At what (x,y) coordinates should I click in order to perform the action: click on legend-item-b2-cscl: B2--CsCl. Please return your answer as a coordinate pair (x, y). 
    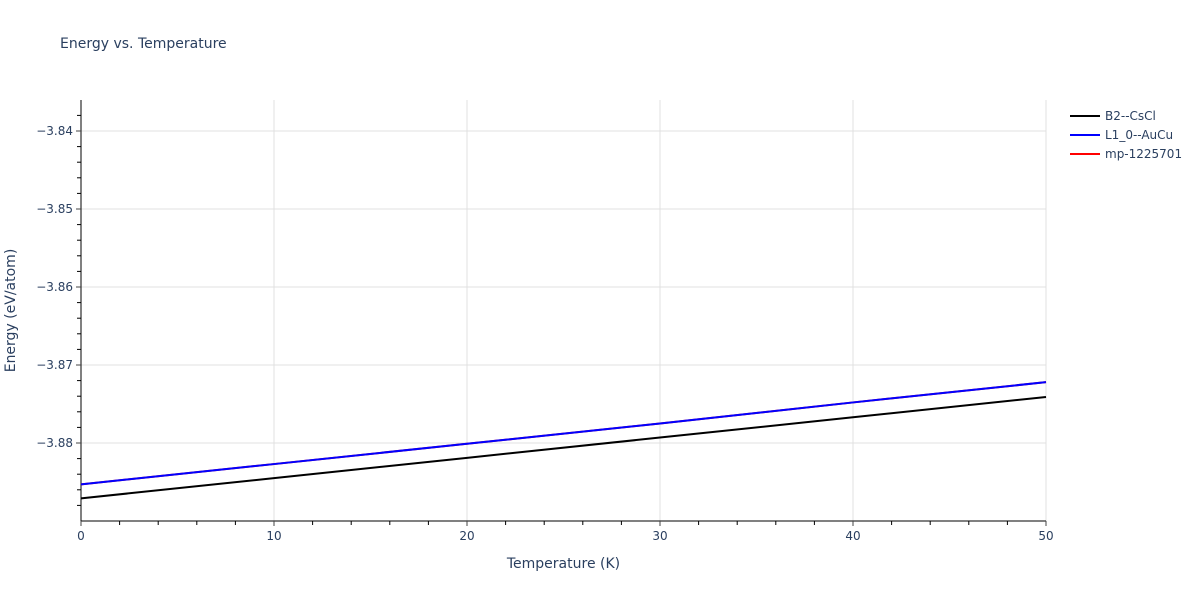
    Looking at the image, I should click on (1126, 115).